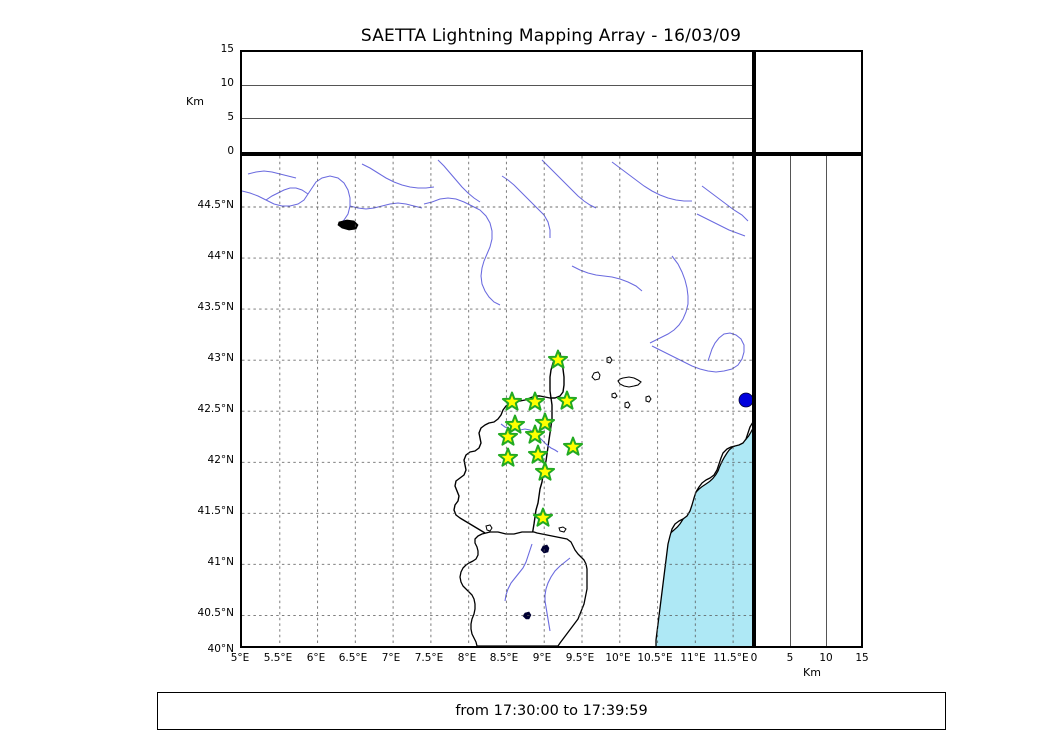 This screenshot has height=750, width=1050. What do you see at coordinates (227, 49) in the screenshot?
I see `top-panel-ytick-15: 15` at bounding box center [227, 49].